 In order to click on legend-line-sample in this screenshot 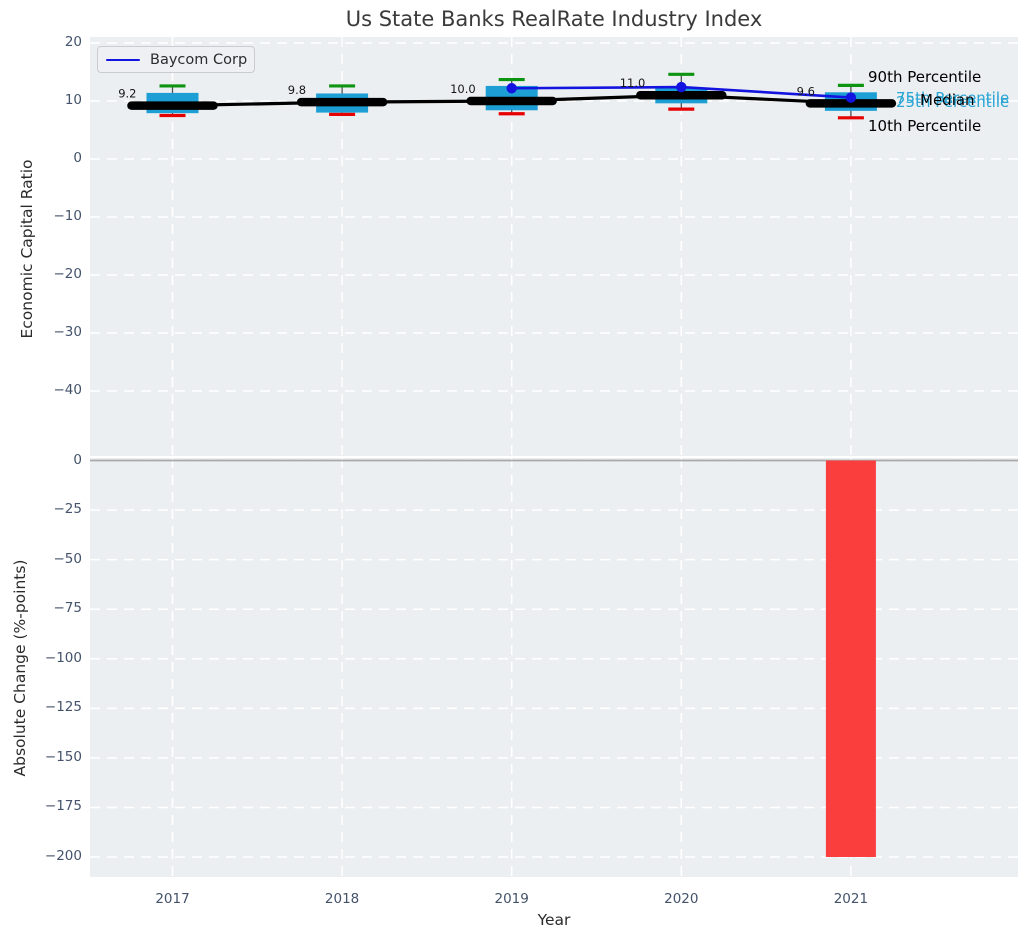, I will do `click(123, 59)`.